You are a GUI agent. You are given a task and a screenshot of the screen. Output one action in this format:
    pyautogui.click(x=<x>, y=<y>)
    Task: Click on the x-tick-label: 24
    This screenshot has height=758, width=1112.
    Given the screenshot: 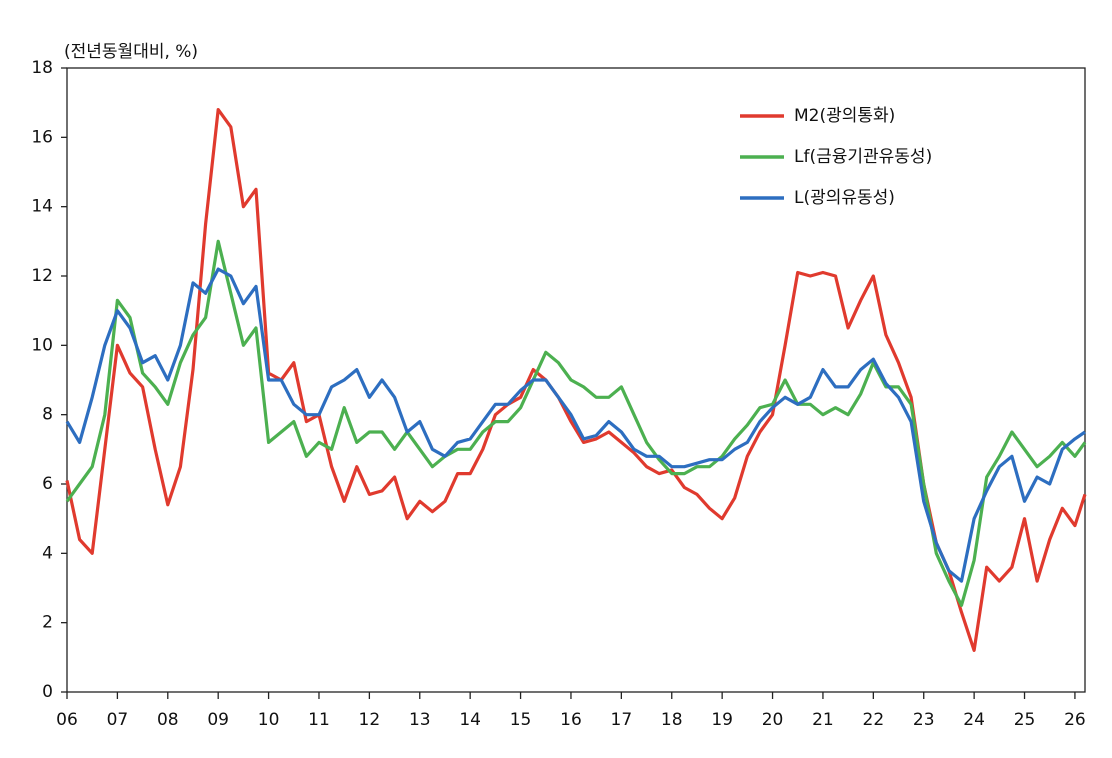 What is the action you would take?
    pyautogui.click(x=974, y=720)
    